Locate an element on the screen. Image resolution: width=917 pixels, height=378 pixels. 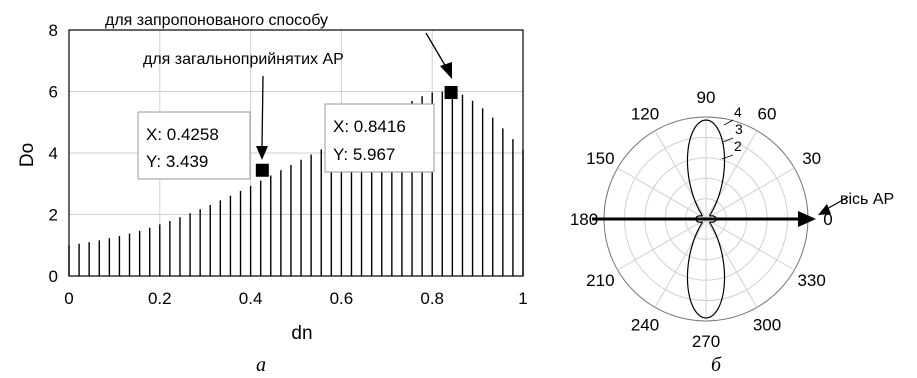
angle-tick-label: 180 is located at coordinates (584, 219).